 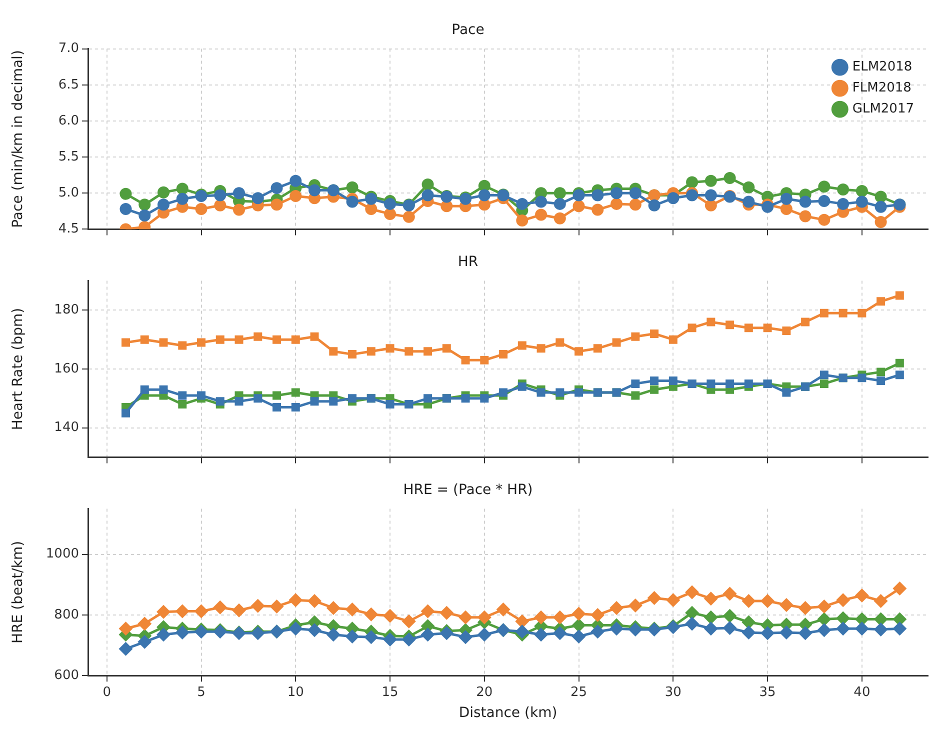 What do you see at coordinates (390, 692) in the screenshot?
I see `x-tick-label: 15` at bounding box center [390, 692].